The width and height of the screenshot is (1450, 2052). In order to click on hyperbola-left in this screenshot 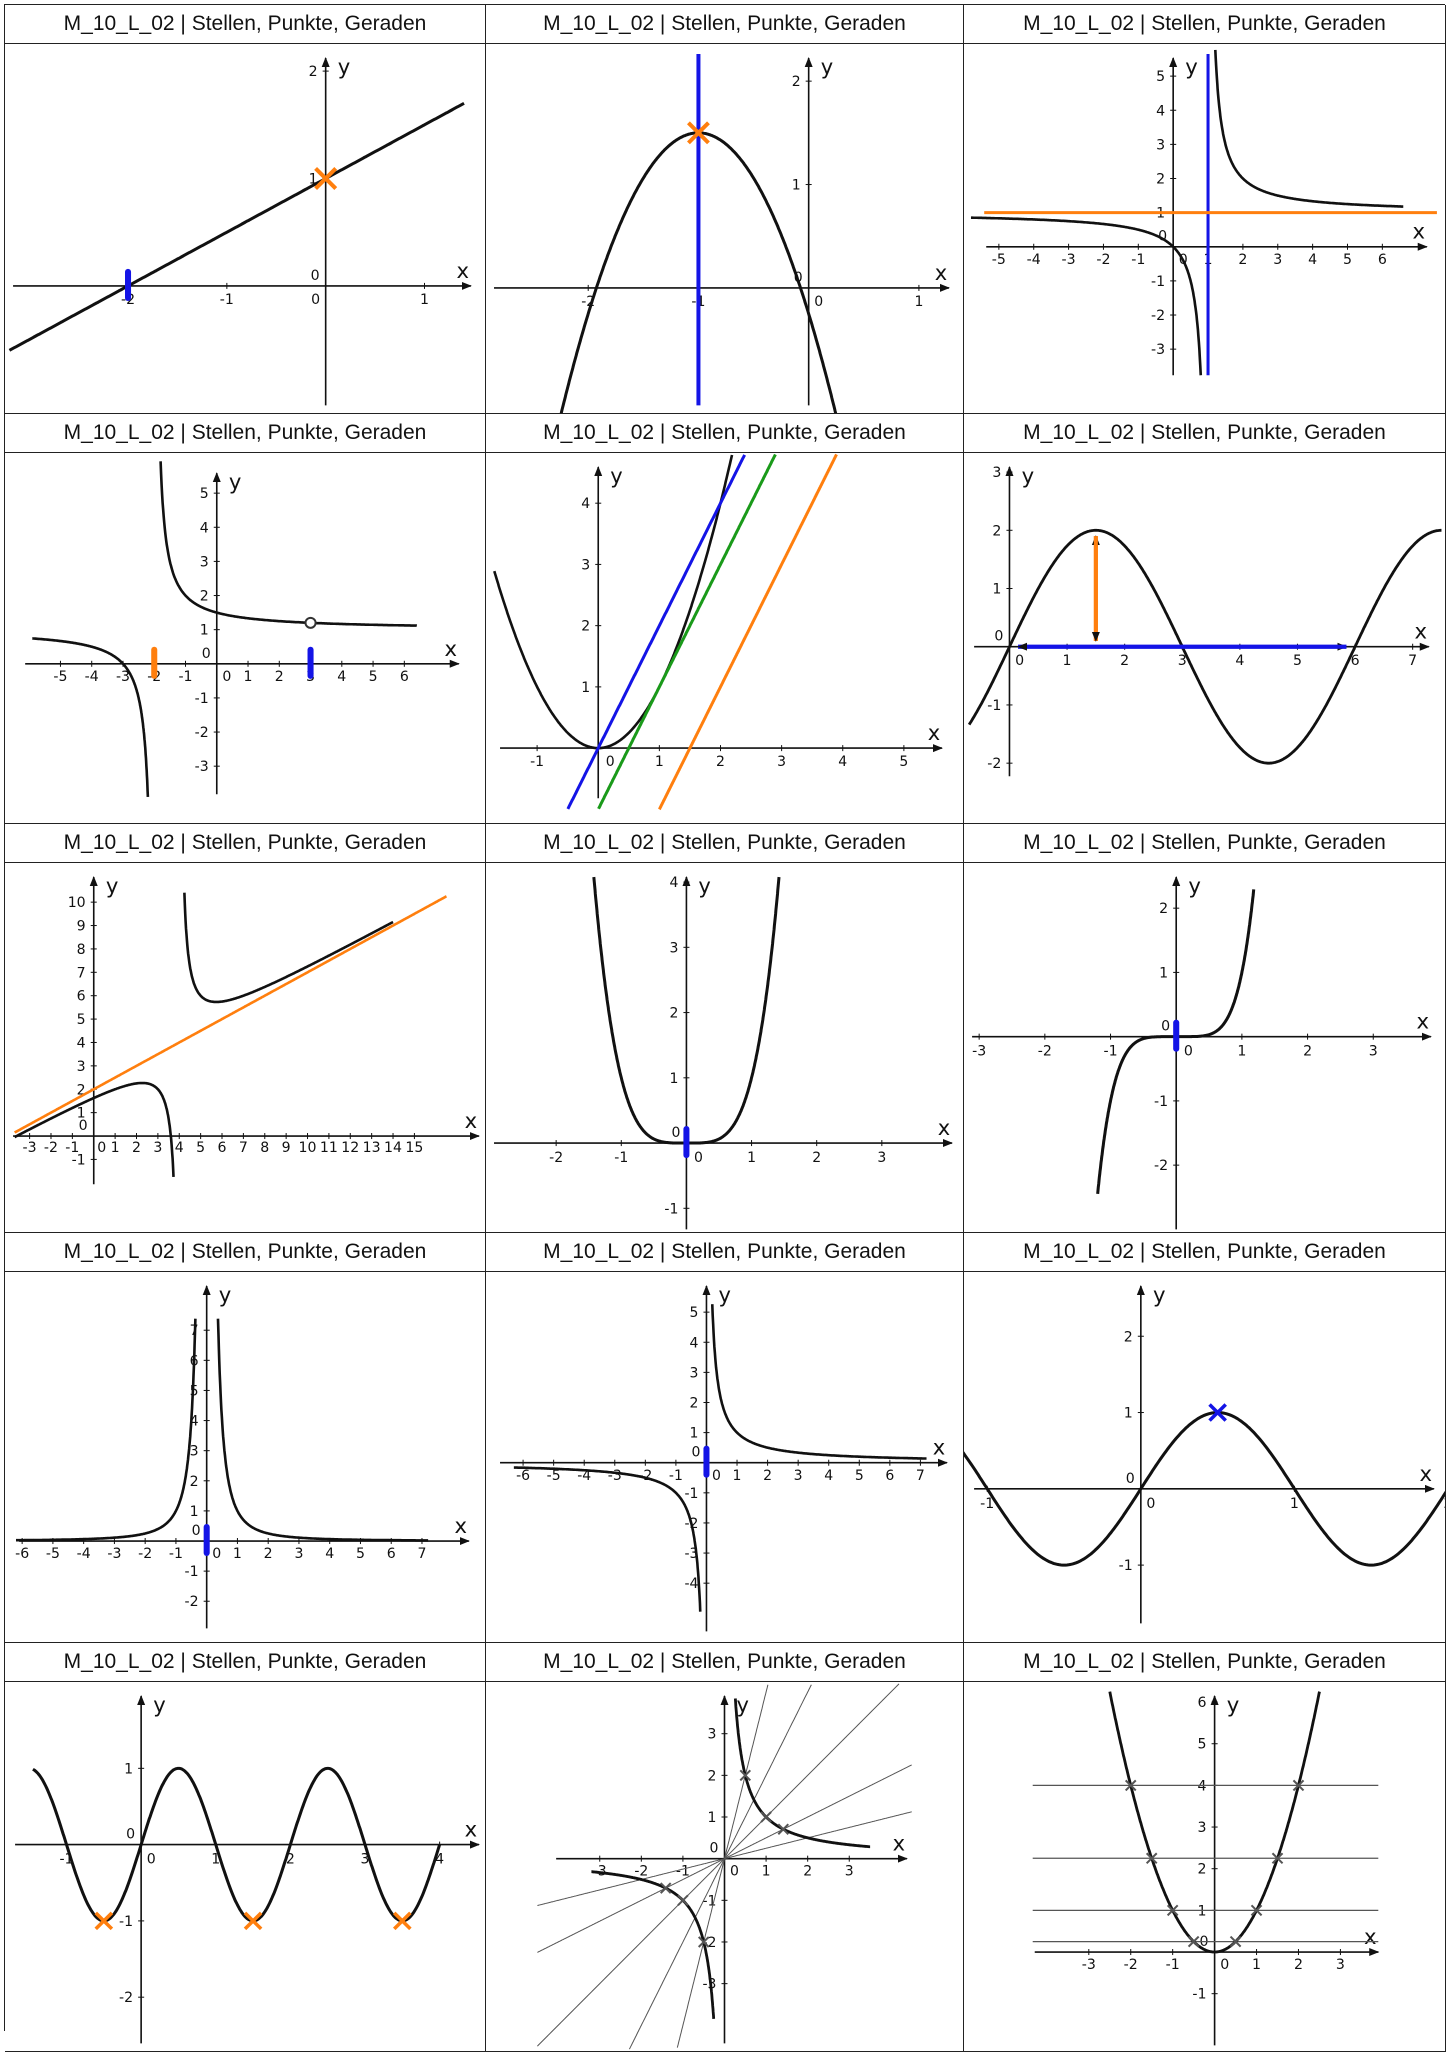, I will do `click(1086, 296)`.